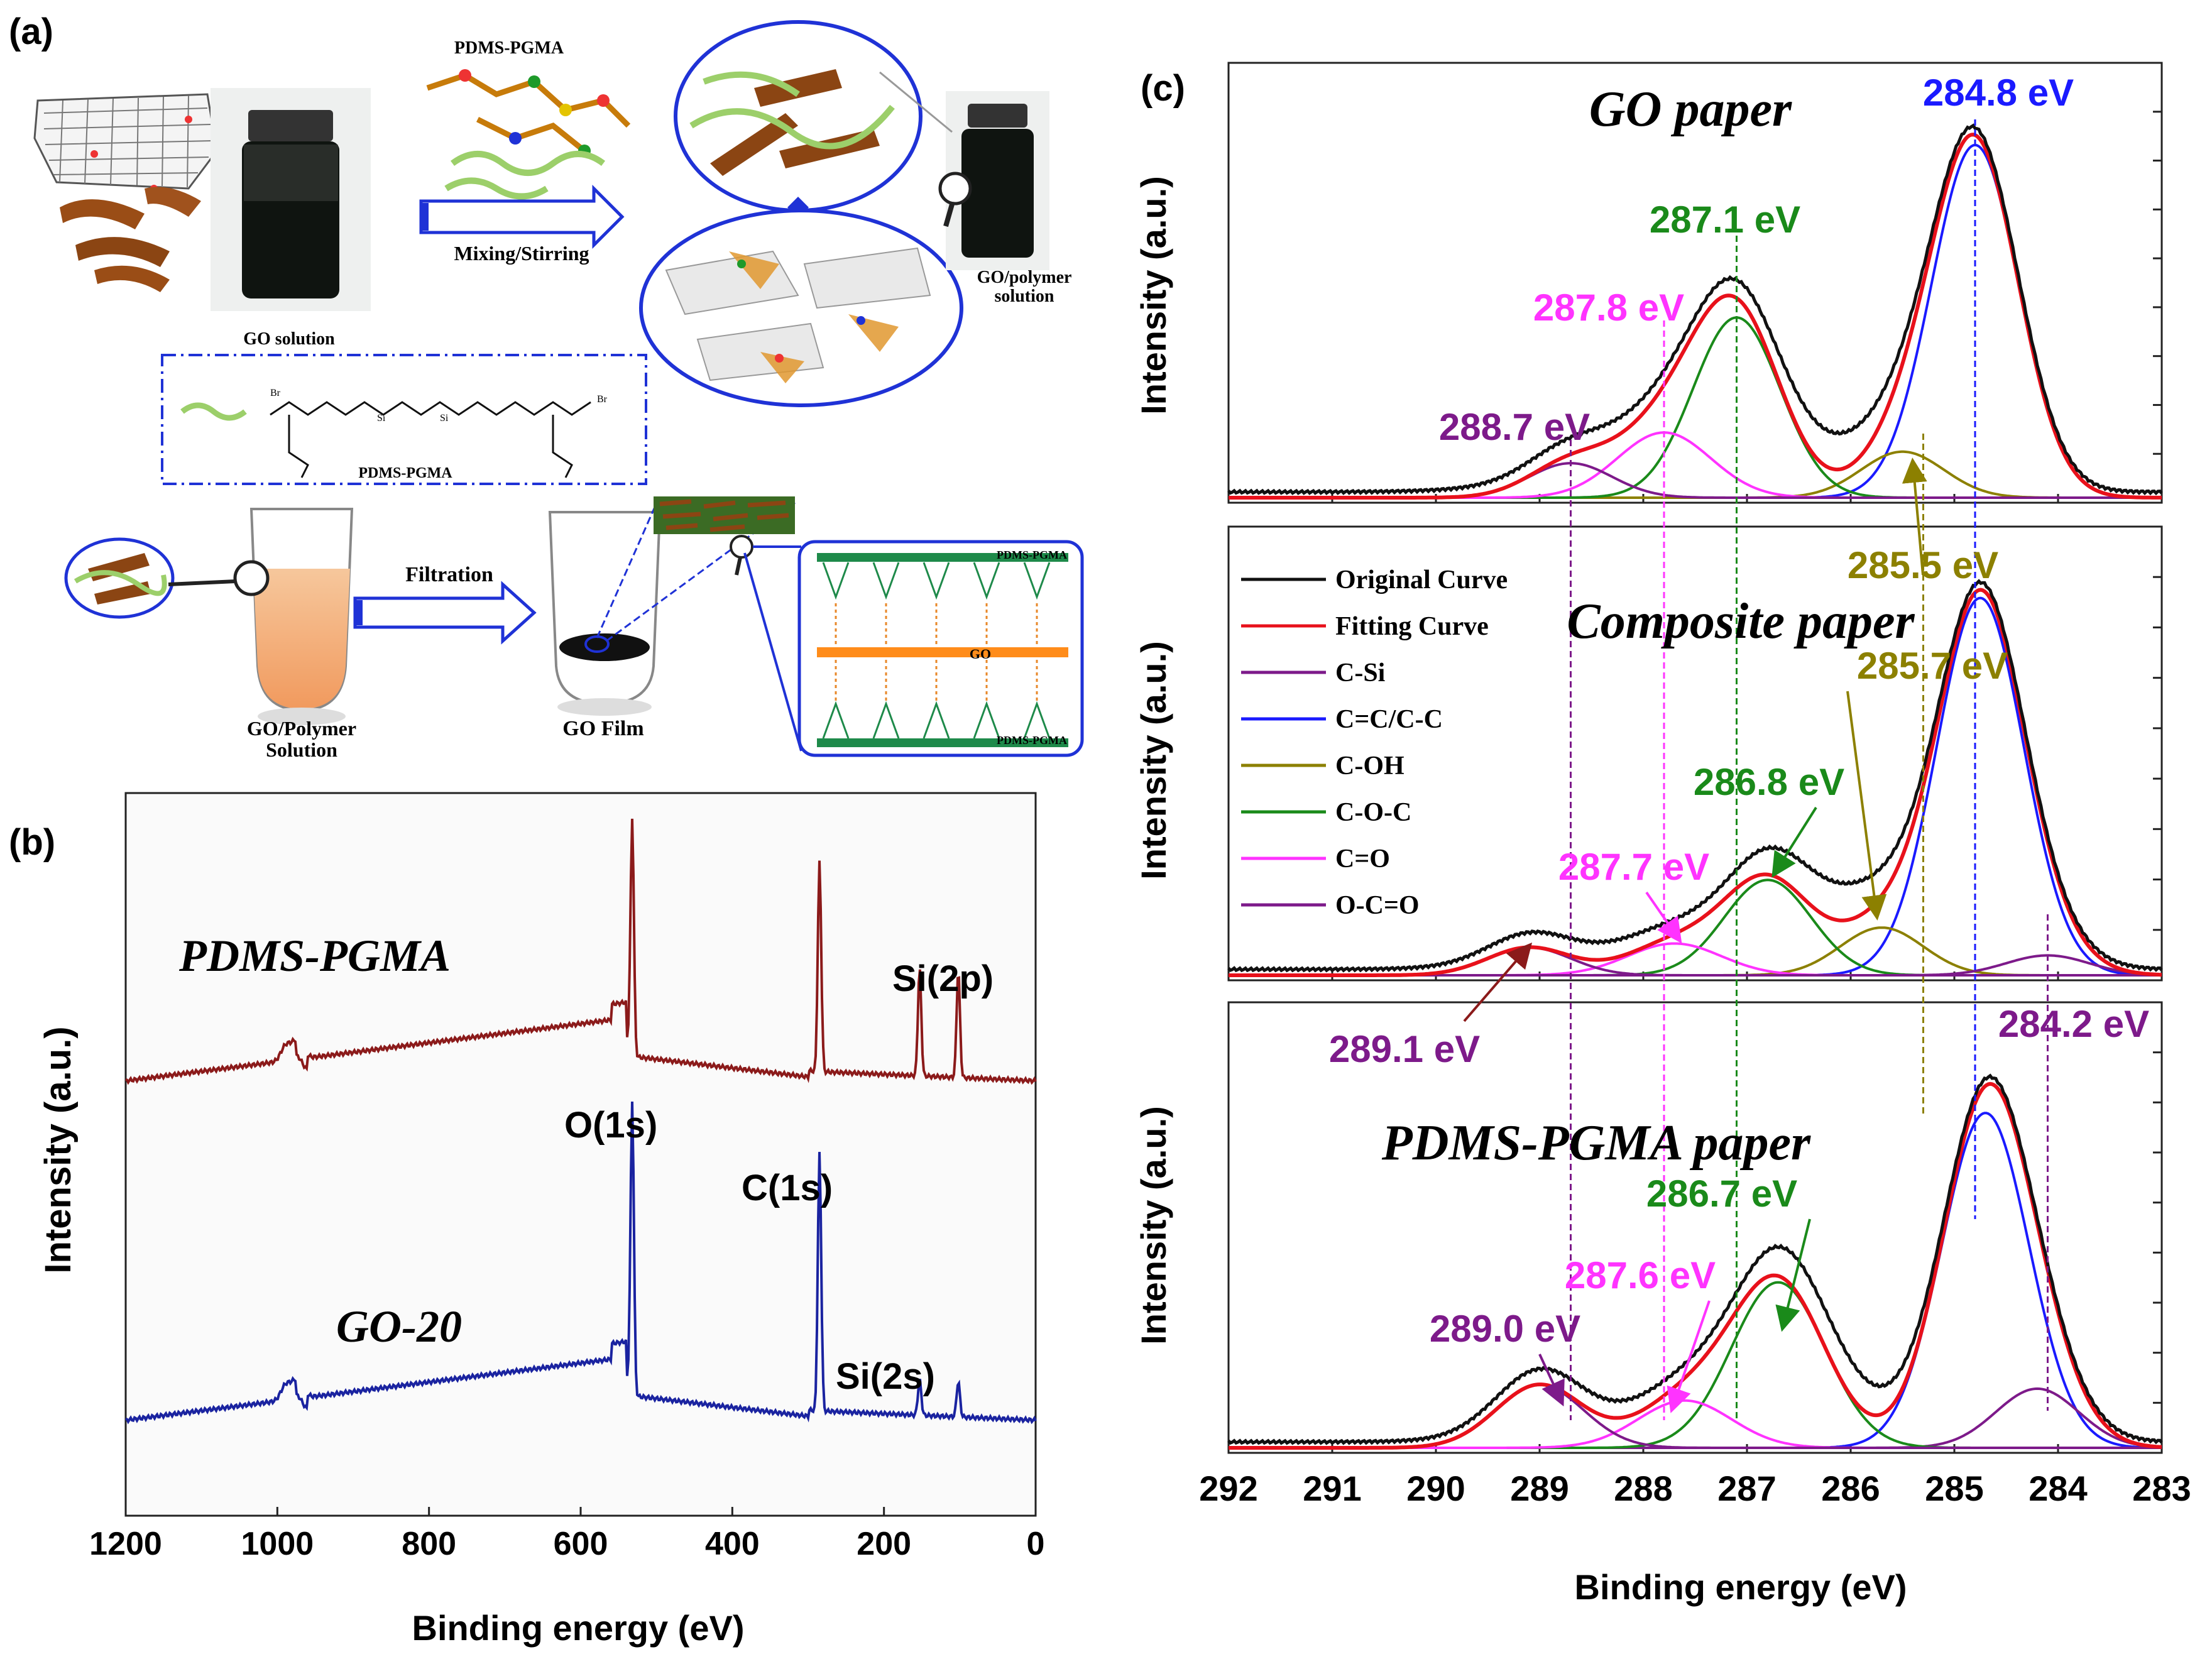  I want to click on peak-label-go-287-8: 287.8 eV, so click(1608, 308).